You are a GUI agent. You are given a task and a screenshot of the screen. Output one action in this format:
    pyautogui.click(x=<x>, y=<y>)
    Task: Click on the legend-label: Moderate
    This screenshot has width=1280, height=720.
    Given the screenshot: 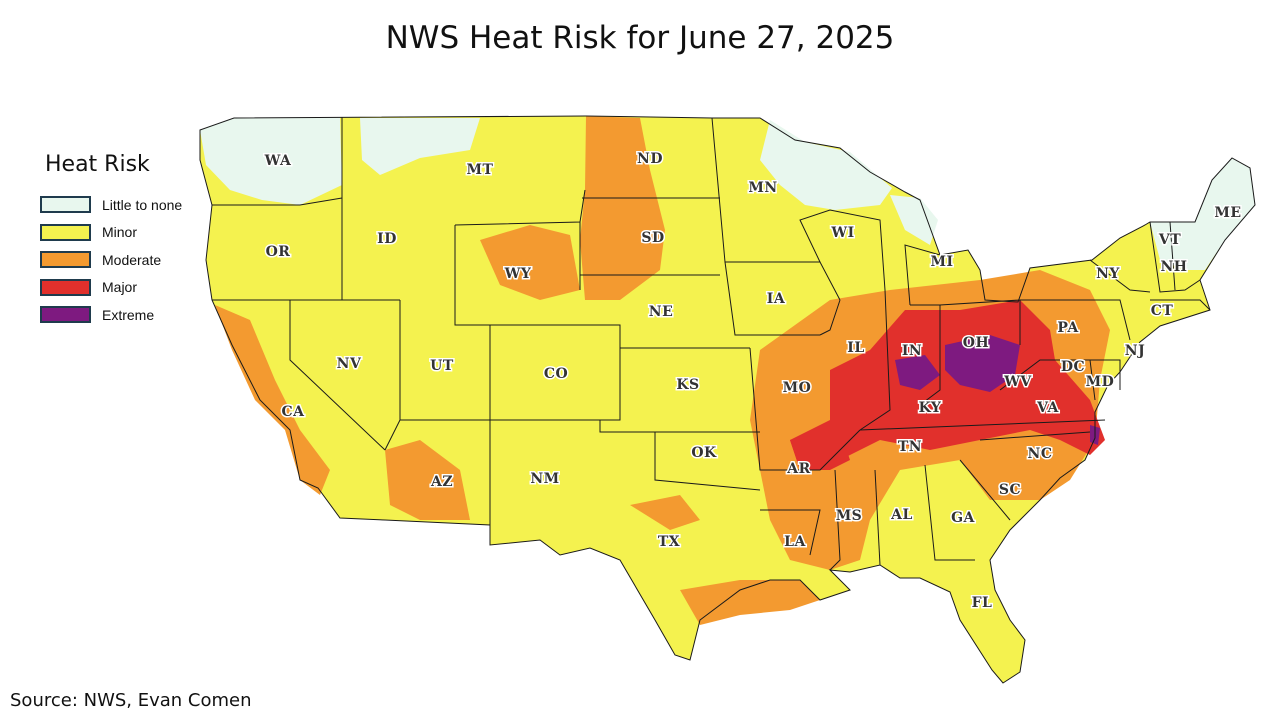 What is the action you would take?
    pyautogui.click(x=132, y=259)
    